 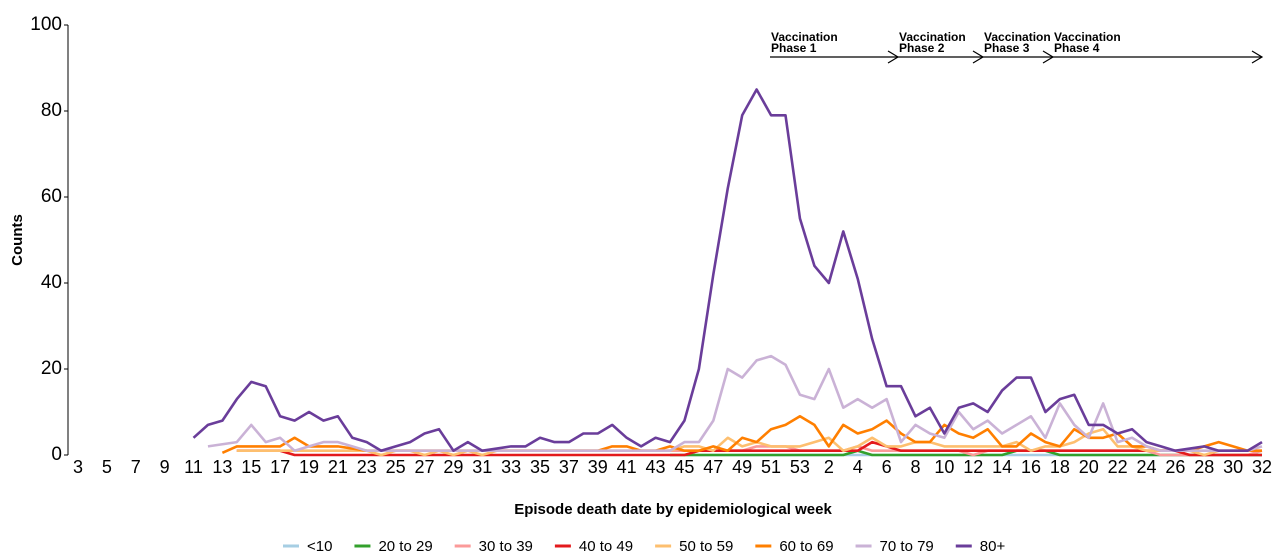 I want to click on x-tick-label: 13, so click(x=222, y=467).